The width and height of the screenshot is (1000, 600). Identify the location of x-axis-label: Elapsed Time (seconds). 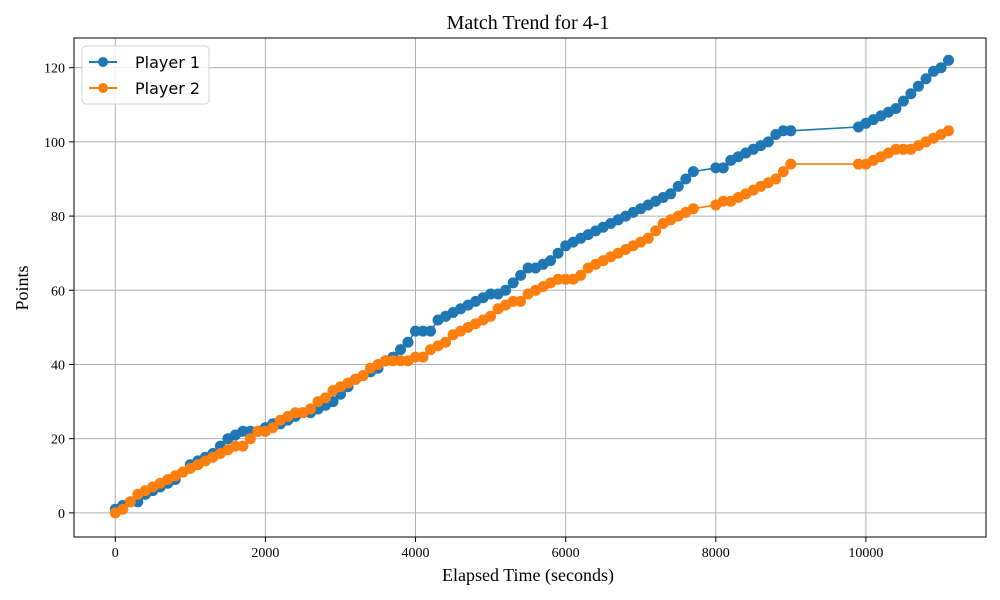
(528, 575).